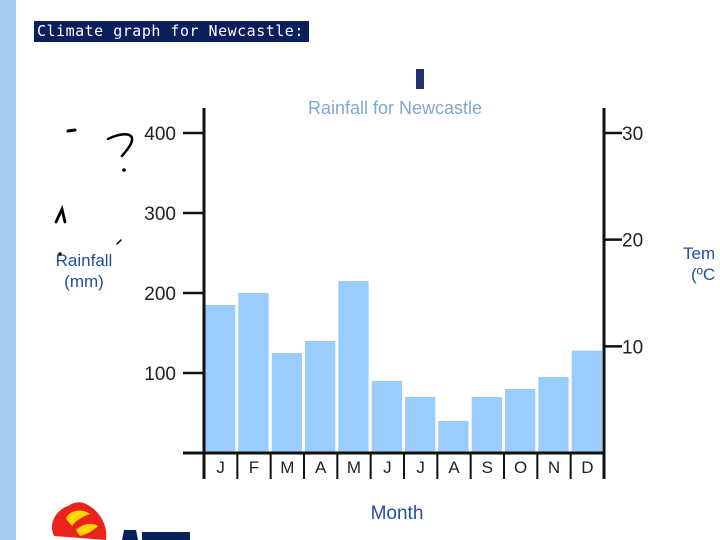 Image resolution: width=720 pixels, height=540 pixels. I want to click on pen-tick-mark, so click(119, 242).